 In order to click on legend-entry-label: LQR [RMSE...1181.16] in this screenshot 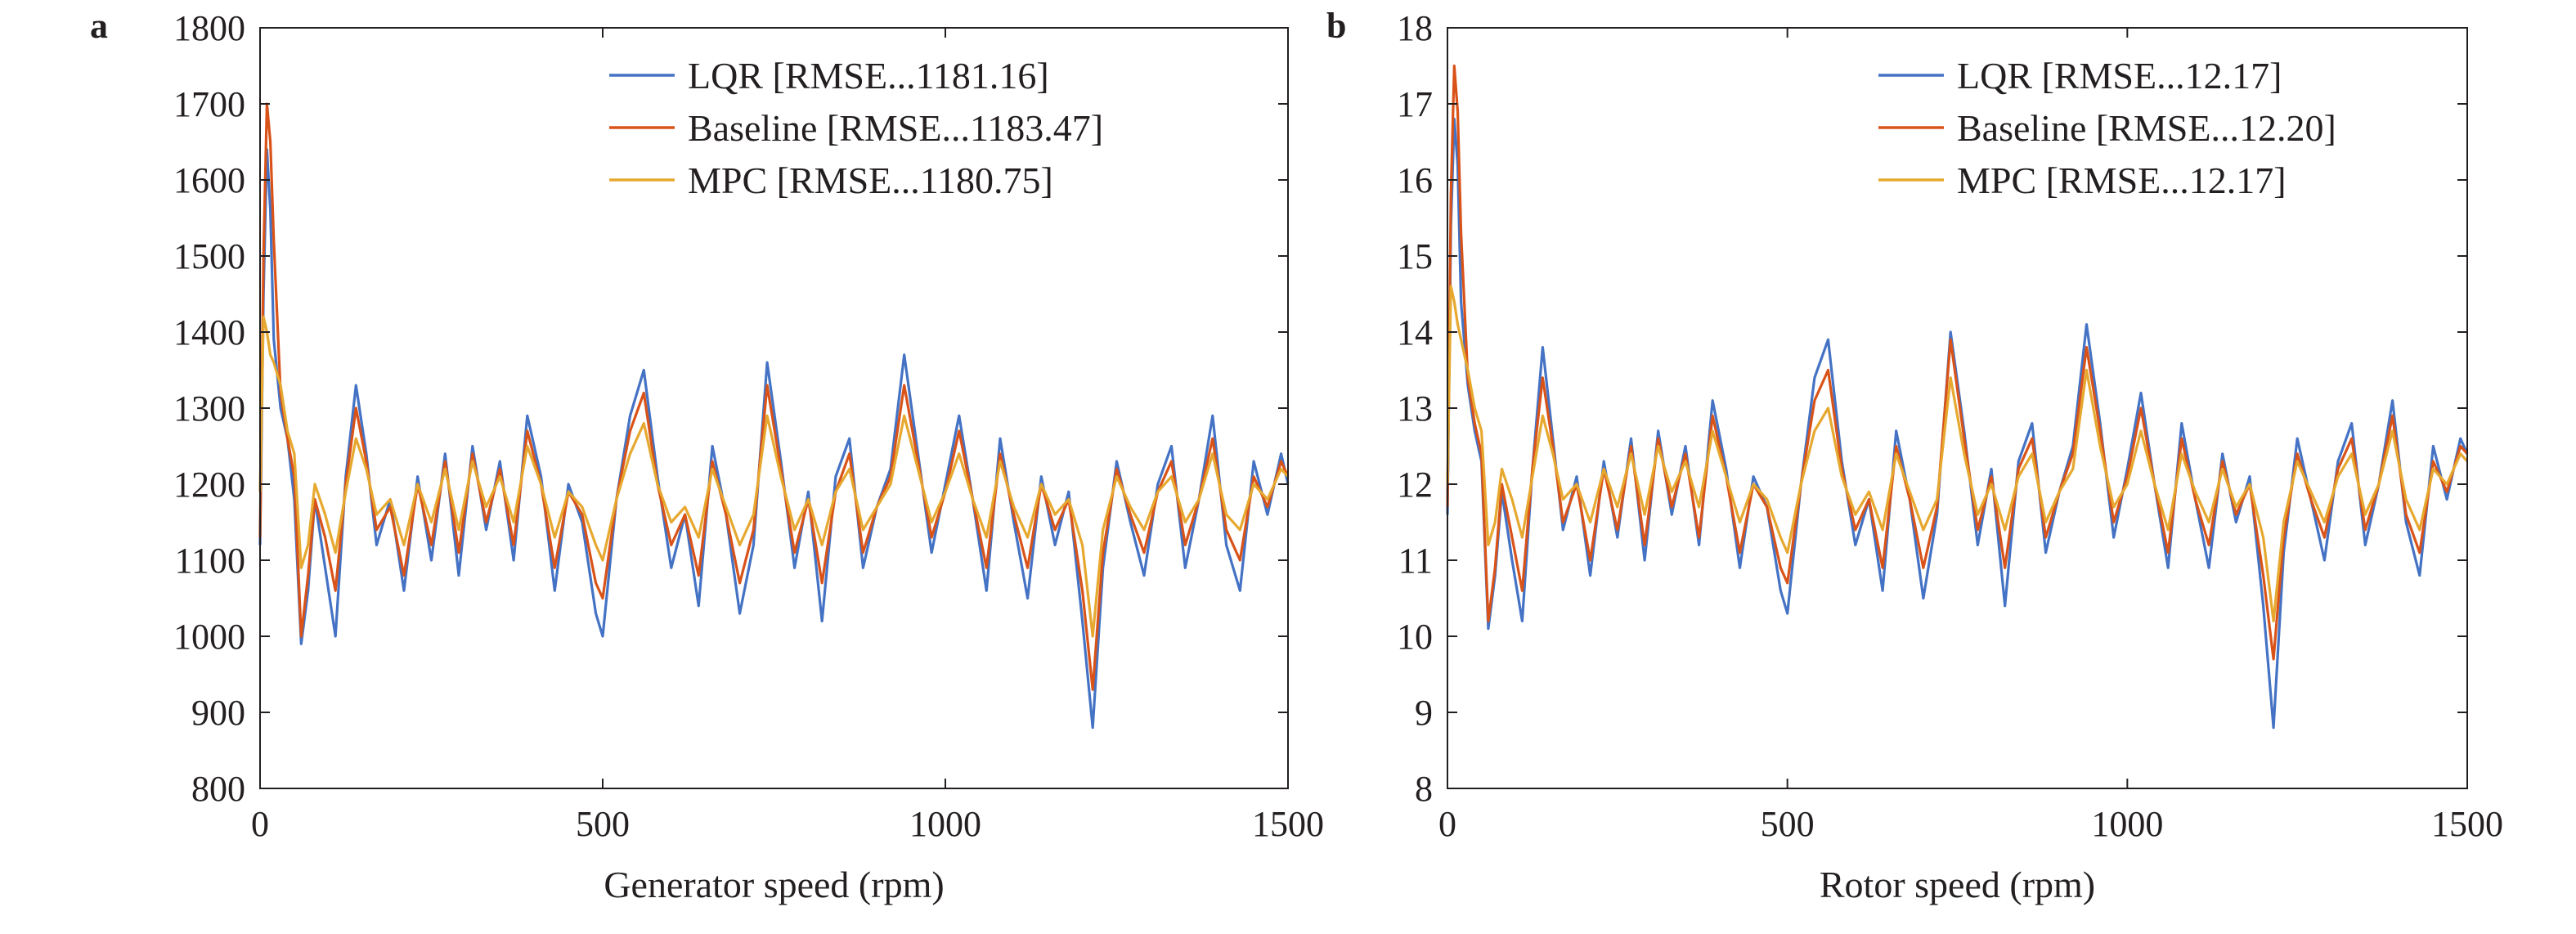, I will do `click(868, 76)`.